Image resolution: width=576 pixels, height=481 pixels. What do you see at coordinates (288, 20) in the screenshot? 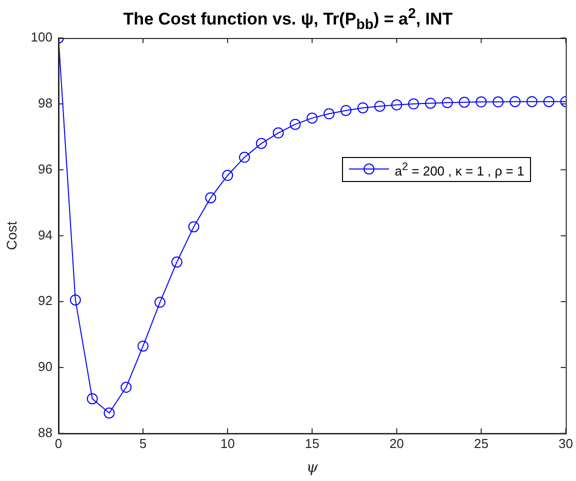
I see `chart-title: The Cost function vs. ψ, Tr(P$_{bb}$) = a$^{2}$, INT` at bounding box center [288, 20].